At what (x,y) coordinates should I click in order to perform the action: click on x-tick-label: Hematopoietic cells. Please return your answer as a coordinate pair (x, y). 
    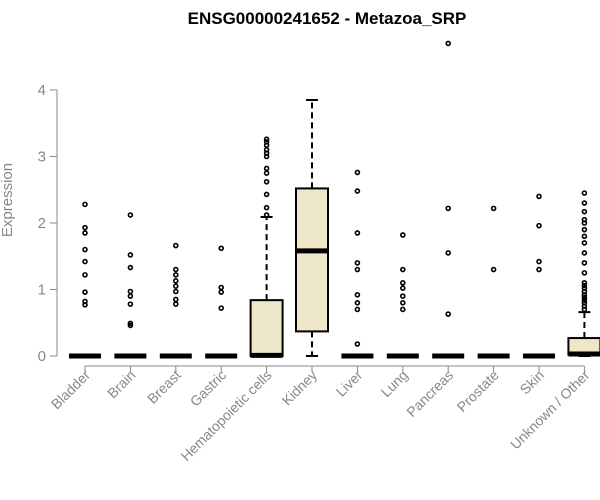
    Looking at the image, I should click on (226, 415).